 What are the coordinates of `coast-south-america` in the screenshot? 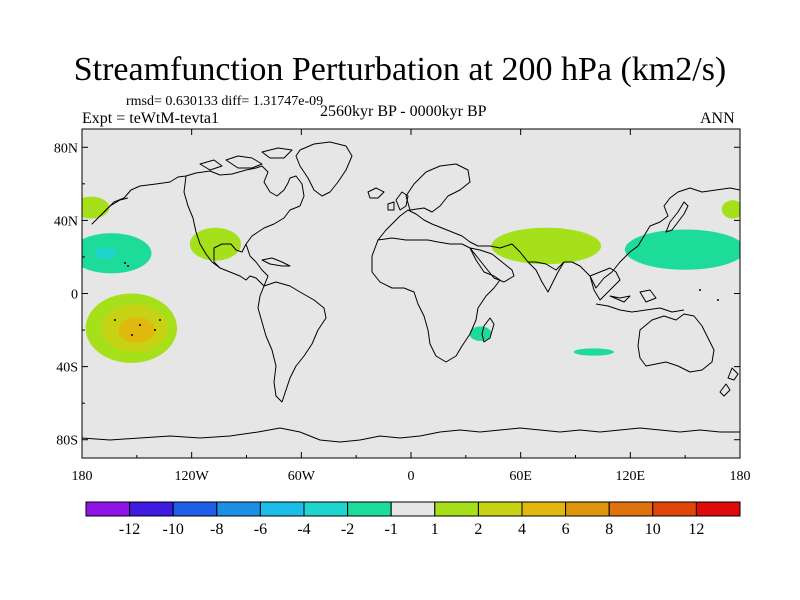 It's located at (292, 342).